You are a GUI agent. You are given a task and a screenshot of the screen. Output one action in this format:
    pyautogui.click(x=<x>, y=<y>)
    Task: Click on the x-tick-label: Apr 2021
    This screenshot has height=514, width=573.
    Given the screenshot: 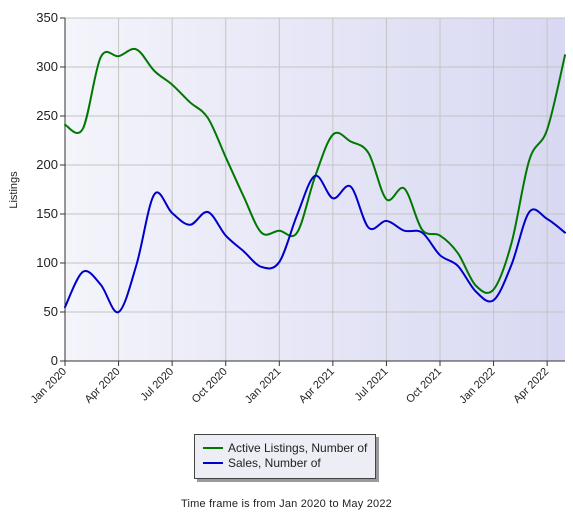 What is the action you would take?
    pyautogui.click(x=317, y=386)
    